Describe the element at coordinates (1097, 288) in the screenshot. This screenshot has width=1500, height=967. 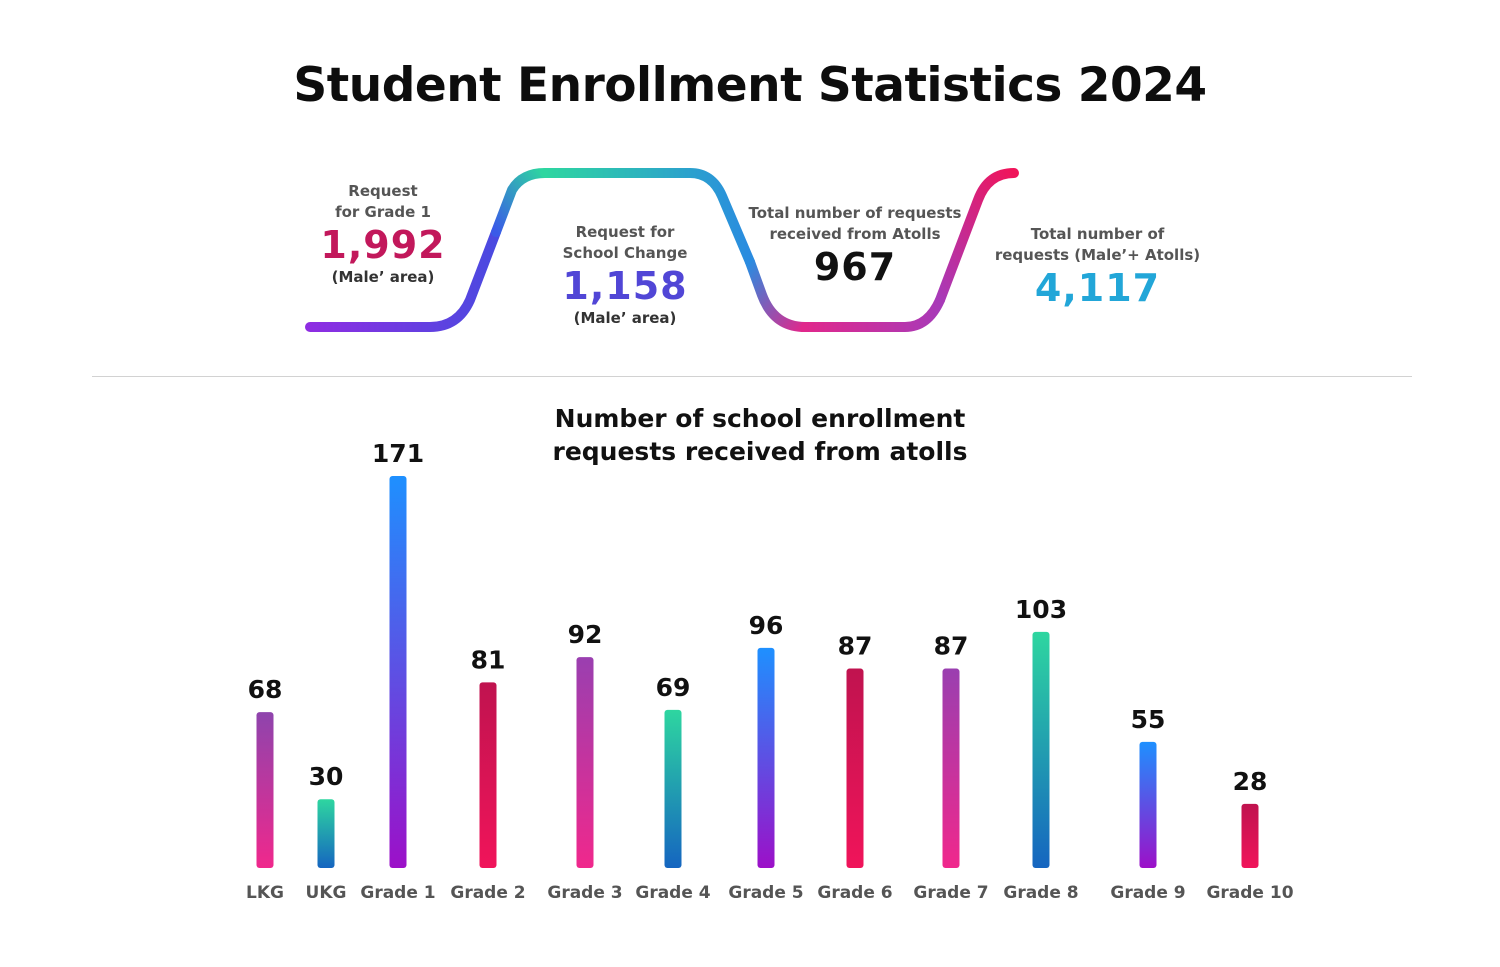
I see `stat-value: 4,117` at that location.